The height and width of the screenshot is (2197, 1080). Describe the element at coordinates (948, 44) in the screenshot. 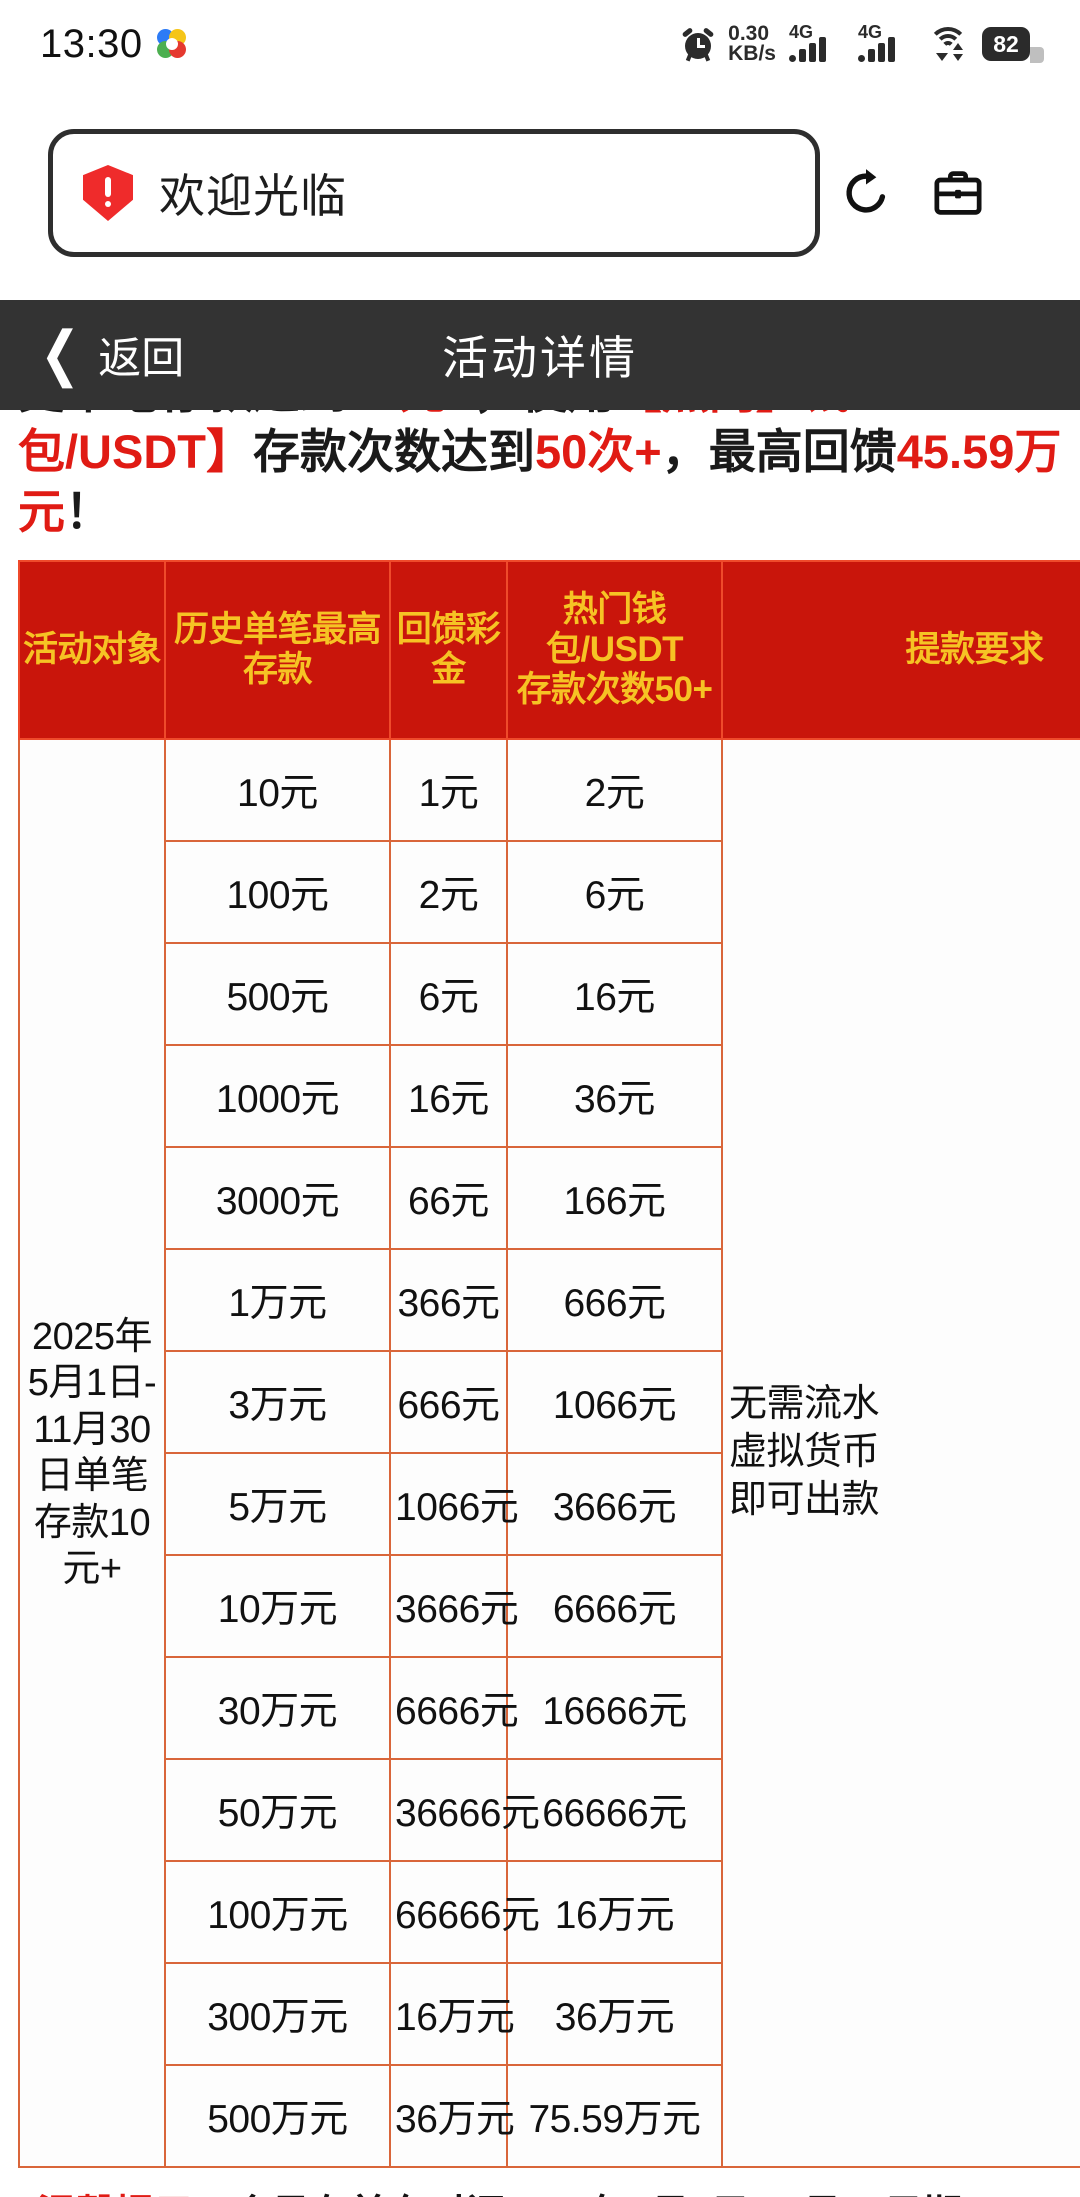

I see `wifi-icon` at that location.